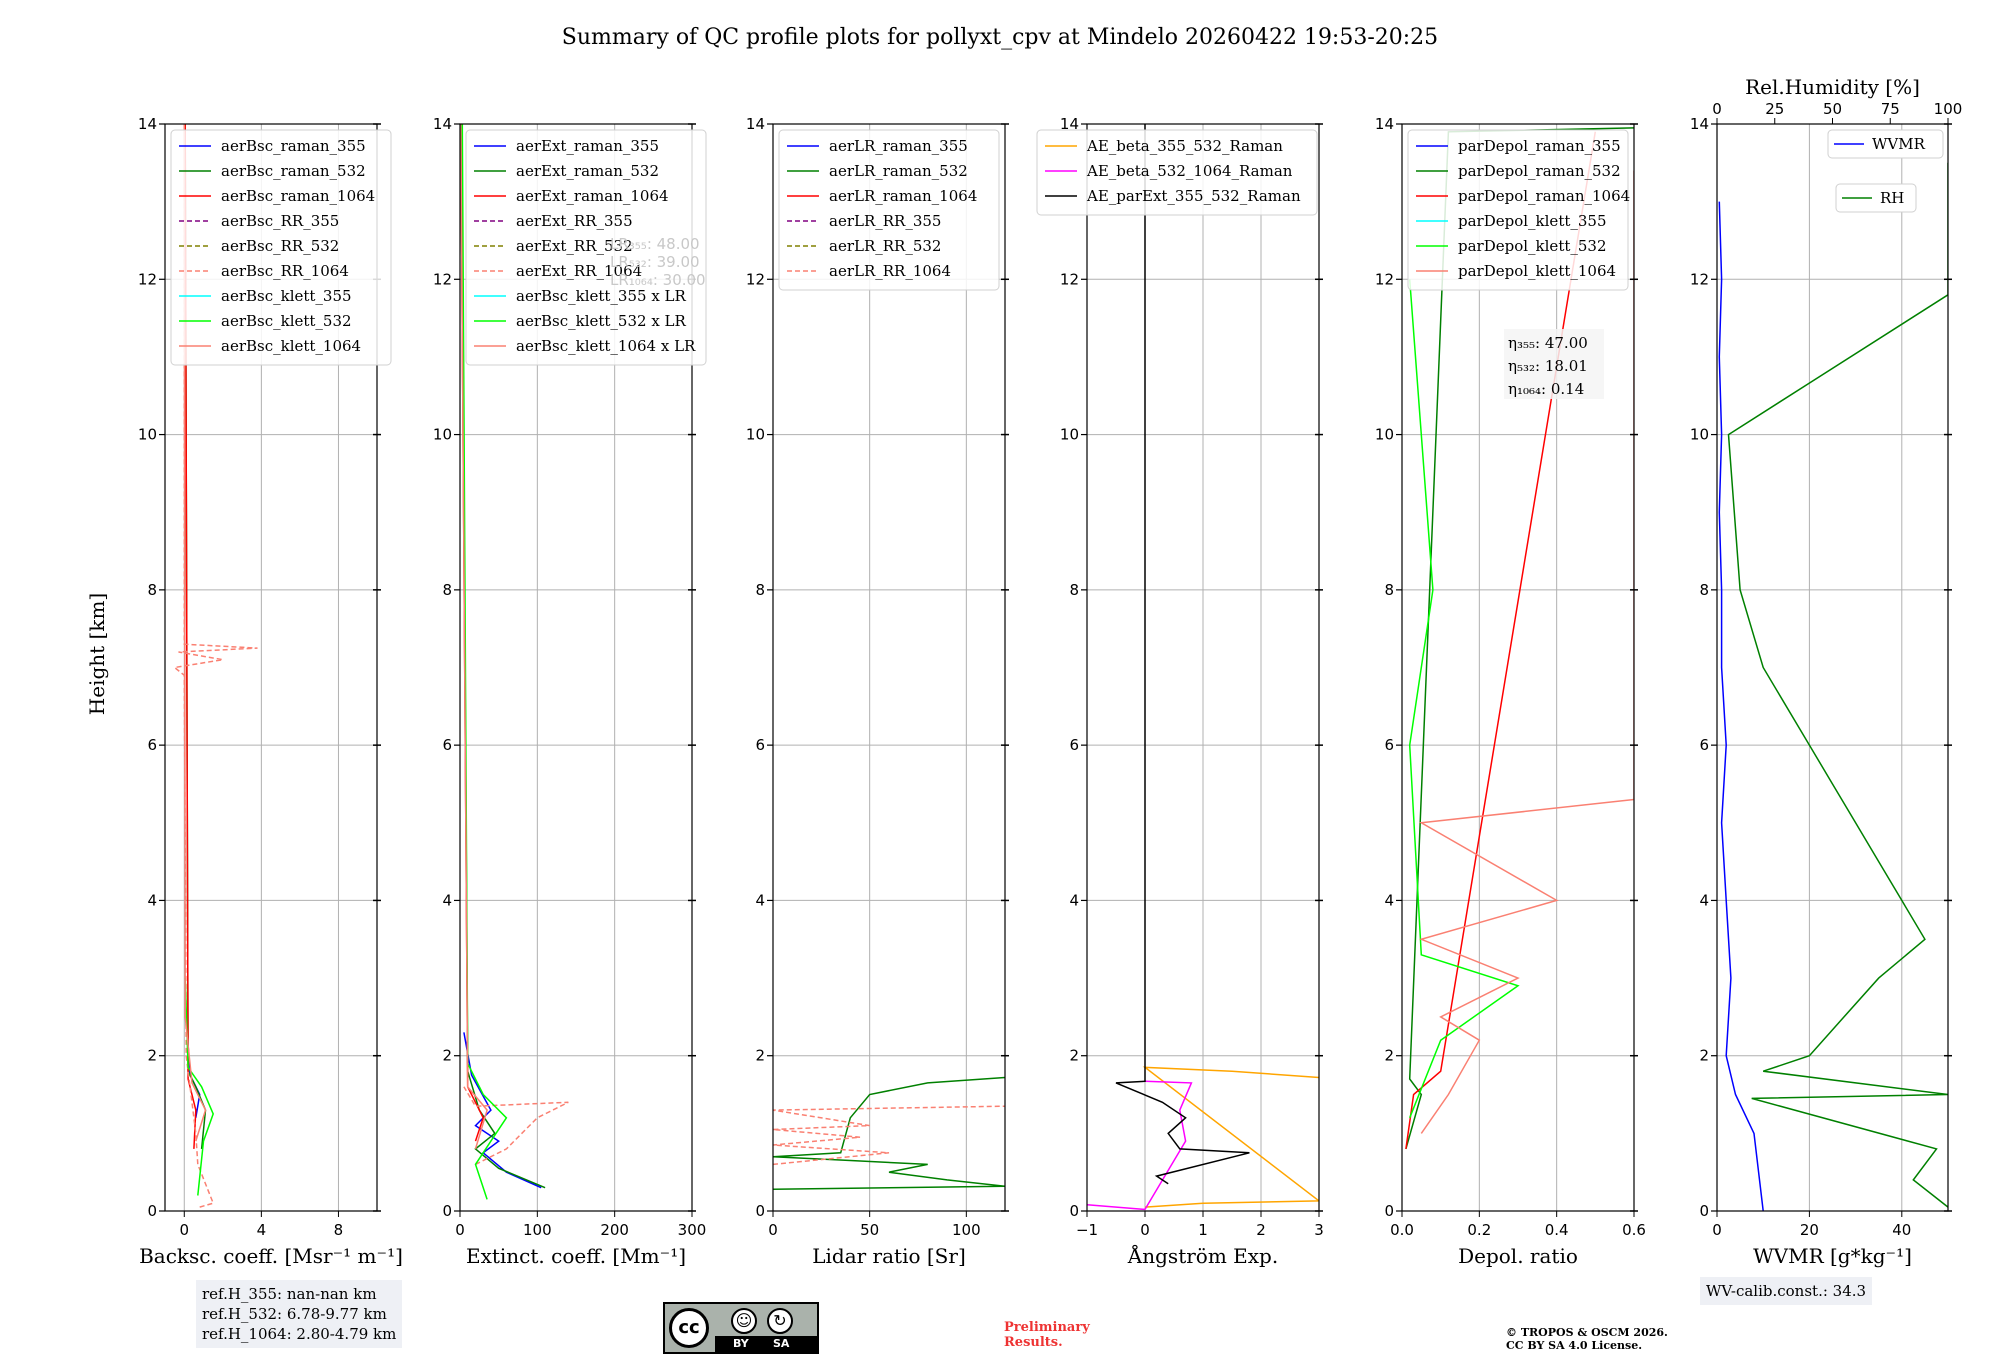 Image resolution: width=2000 pixels, height=1360 pixels. I want to click on series-line-AE_beta_532_1064_Raman, so click(1140, 1145).